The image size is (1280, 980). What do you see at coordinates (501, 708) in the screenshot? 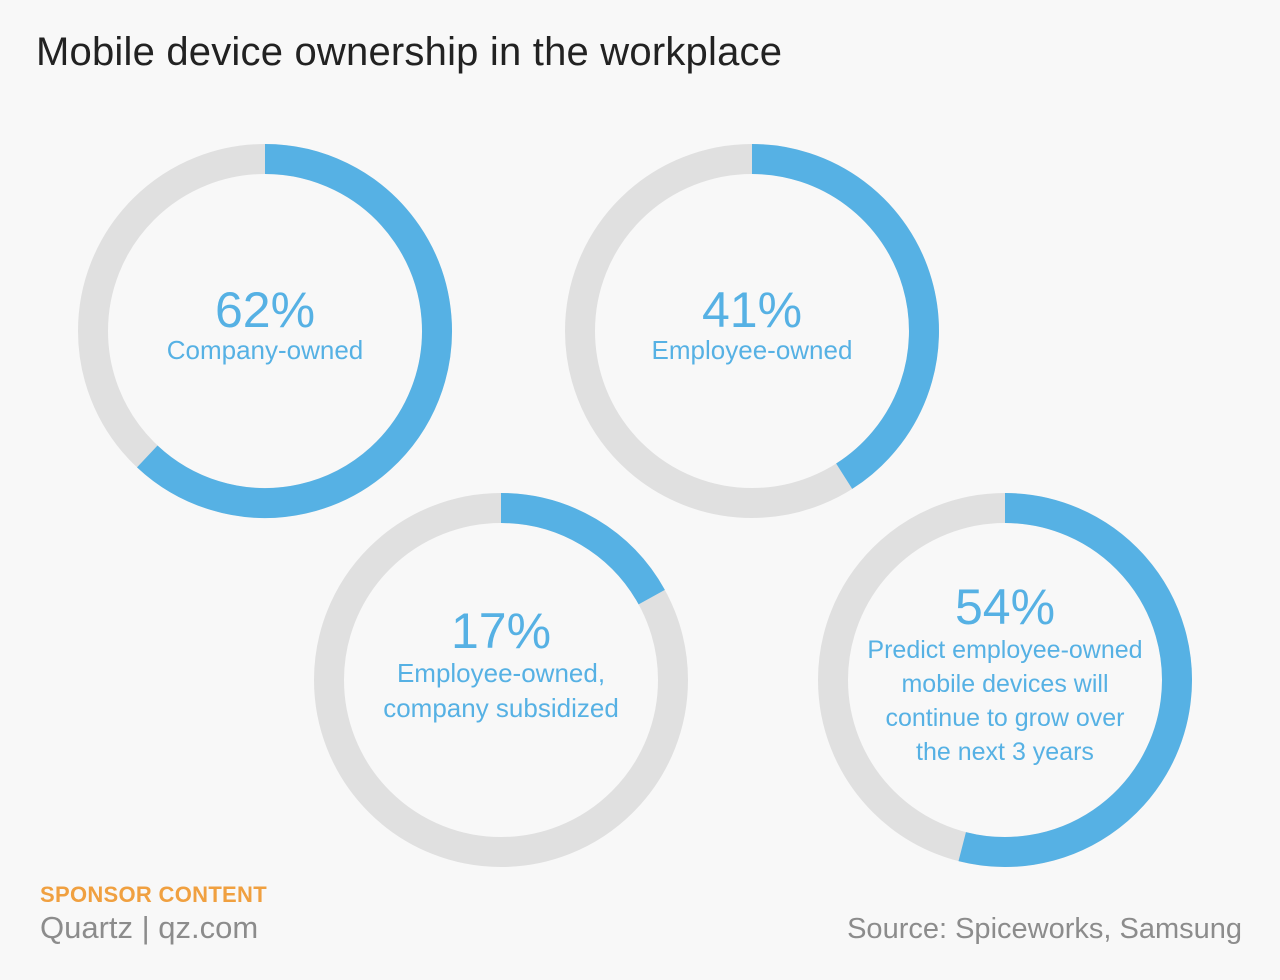
I see `donut-category-label: company subsidized` at bounding box center [501, 708].